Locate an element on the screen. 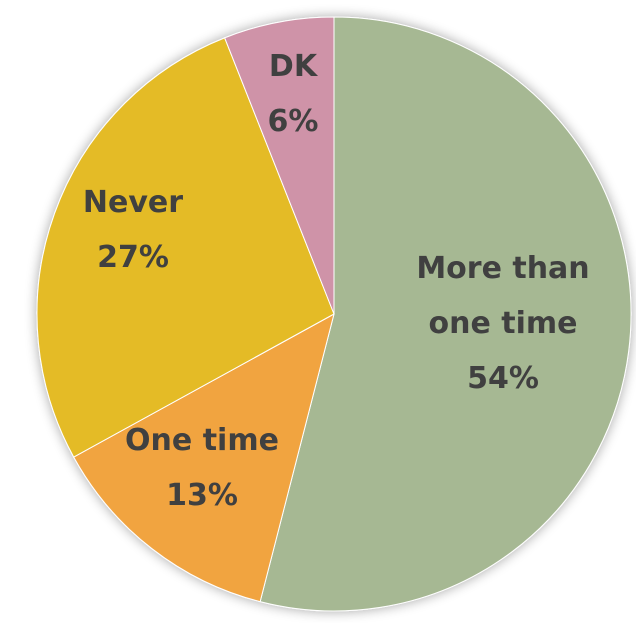 This screenshot has height=623, width=636. slice-percent: 13% is located at coordinates (202, 495).